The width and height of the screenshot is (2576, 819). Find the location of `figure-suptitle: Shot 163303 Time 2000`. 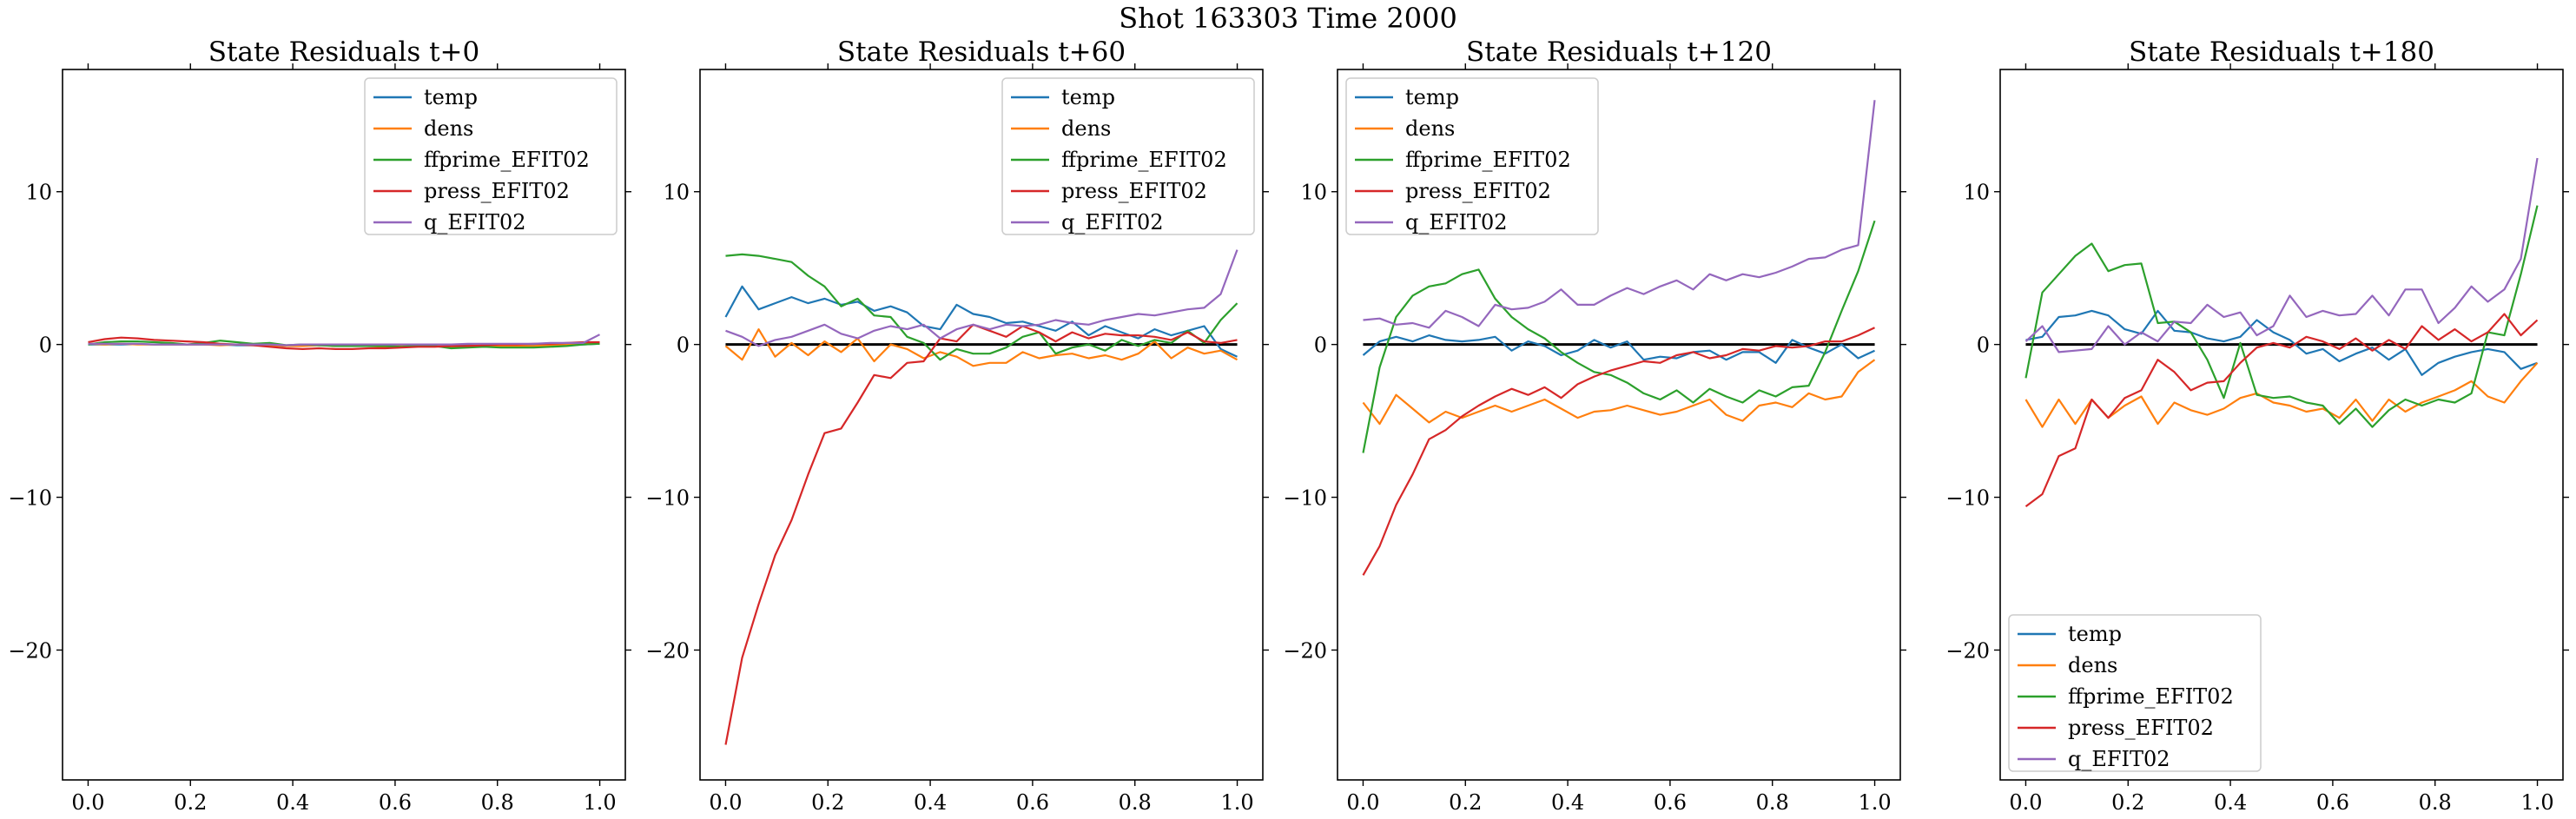

figure-suptitle: Shot 163303 Time 2000 is located at coordinates (1288, 18).